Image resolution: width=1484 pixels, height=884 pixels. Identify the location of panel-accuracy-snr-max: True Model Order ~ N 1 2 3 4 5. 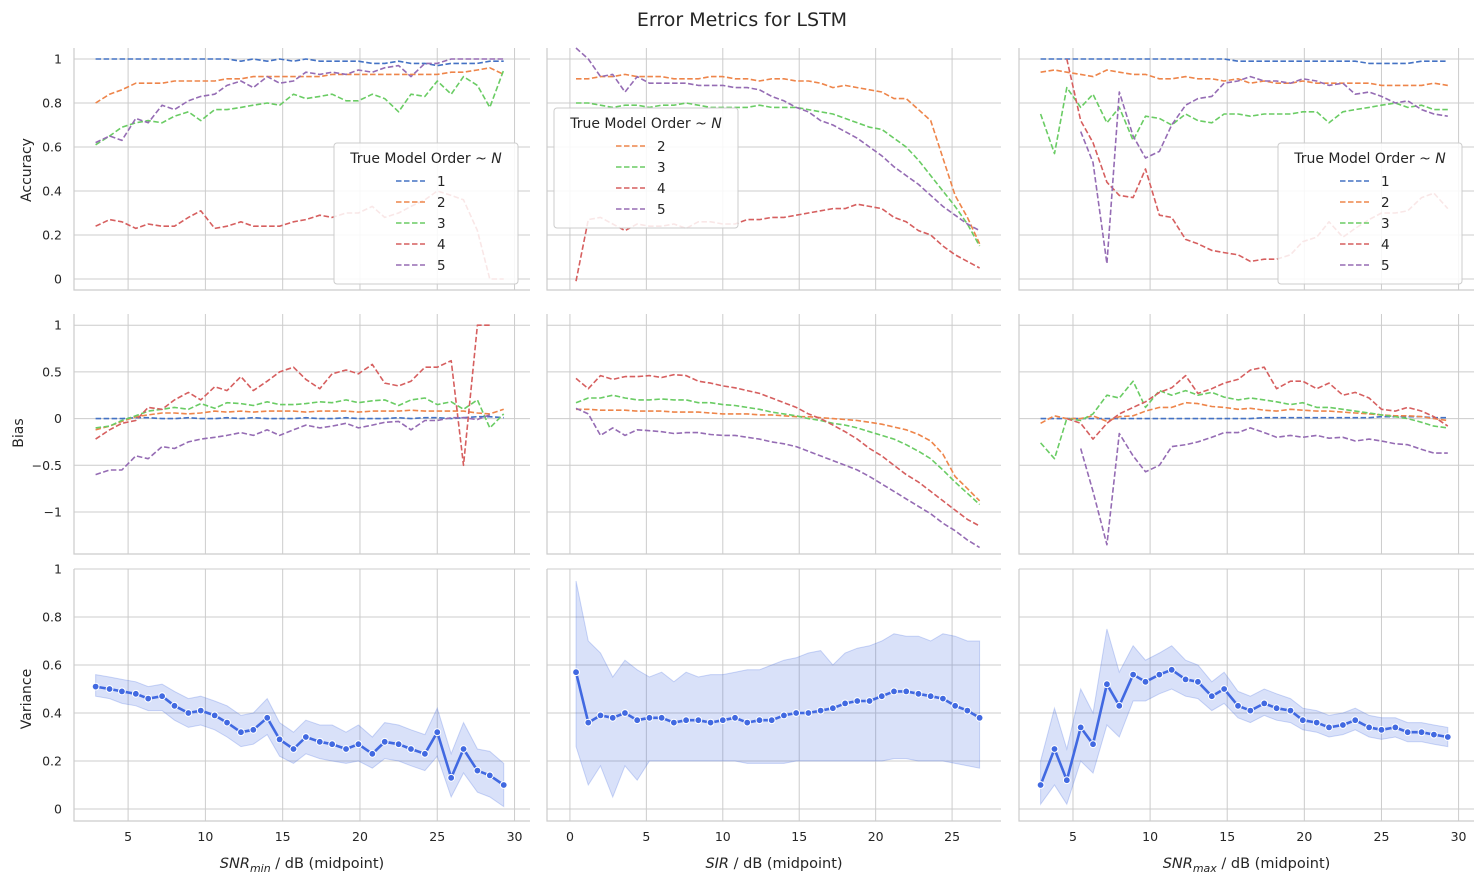
(1246, 169).